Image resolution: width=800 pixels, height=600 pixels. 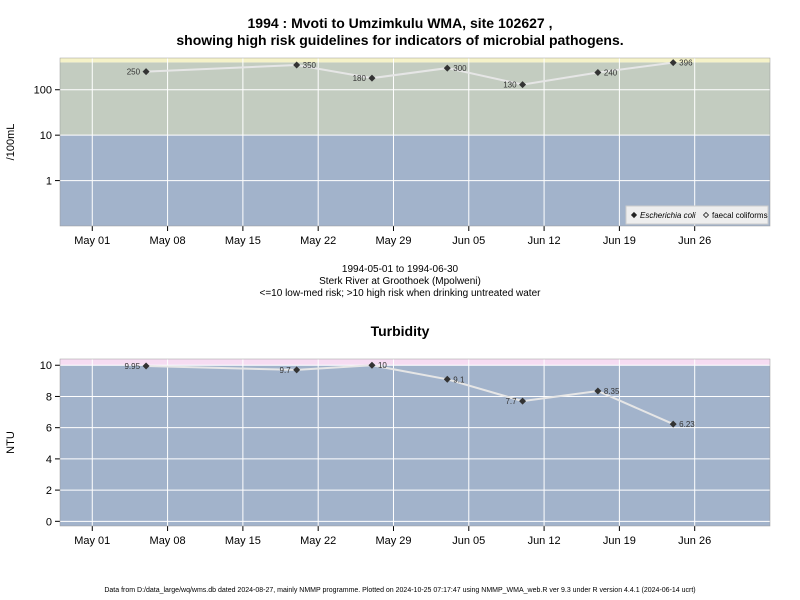 I want to click on ecoli-data-label: 180, so click(x=360, y=78).